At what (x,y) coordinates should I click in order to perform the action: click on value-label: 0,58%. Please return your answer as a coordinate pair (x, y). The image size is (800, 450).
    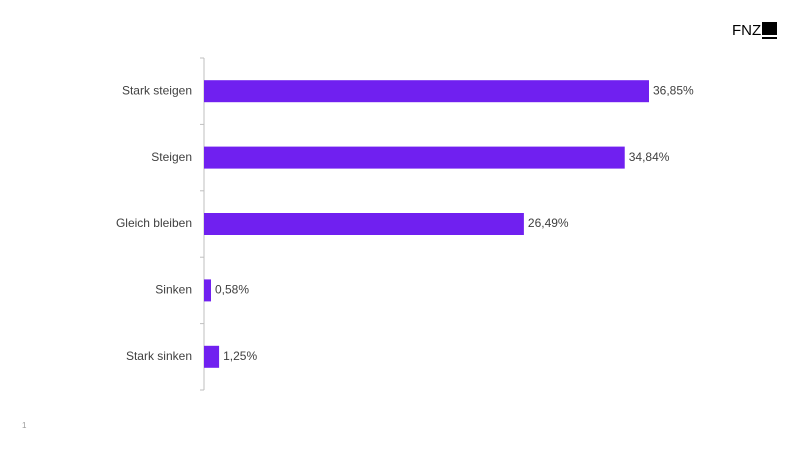
    Looking at the image, I should click on (232, 290).